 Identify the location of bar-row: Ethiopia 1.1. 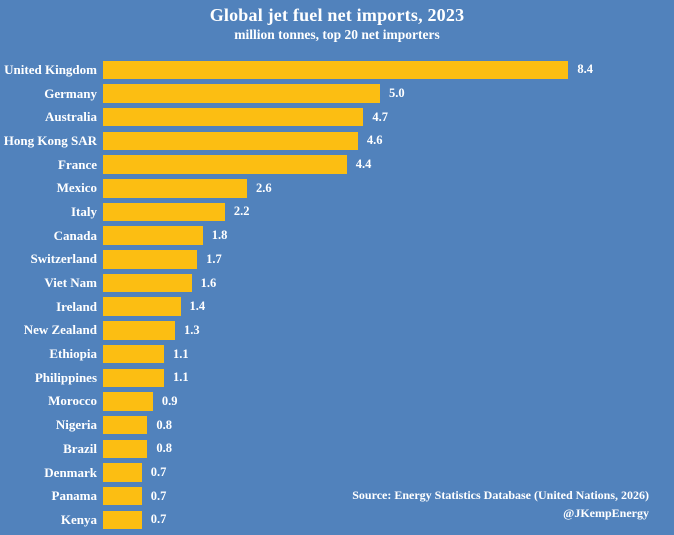
(337, 354).